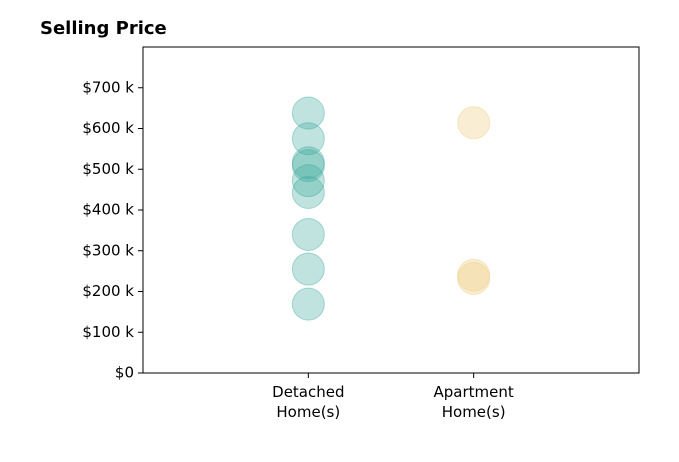 The height and width of the screenshot is (462, 679). What do you see at coordinates (308, 402) in the screenshot?
I see `x-tick-label: Detached Home(s)` at bounding box center [308, 402].